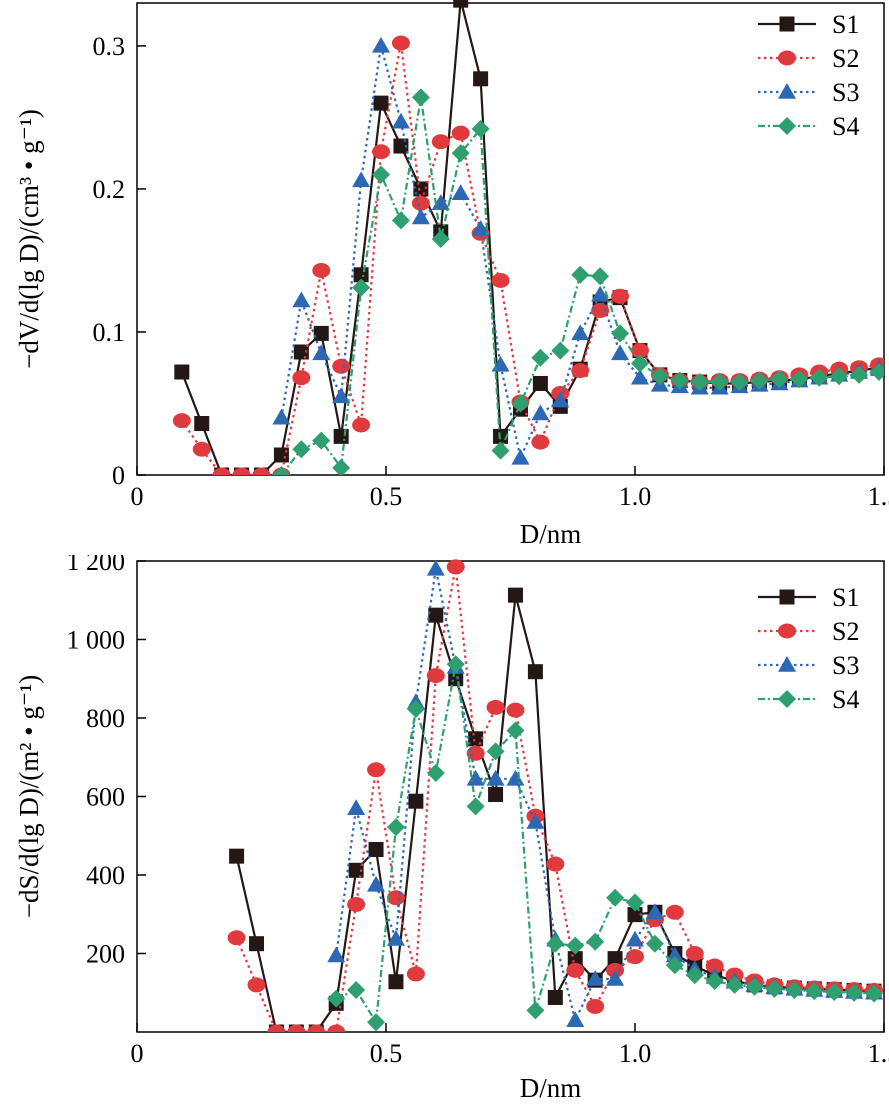 Image resolution: width=889 pixels, height=1111 pixels. I want to click on legend-item-S2: S2, so click(808, 631).